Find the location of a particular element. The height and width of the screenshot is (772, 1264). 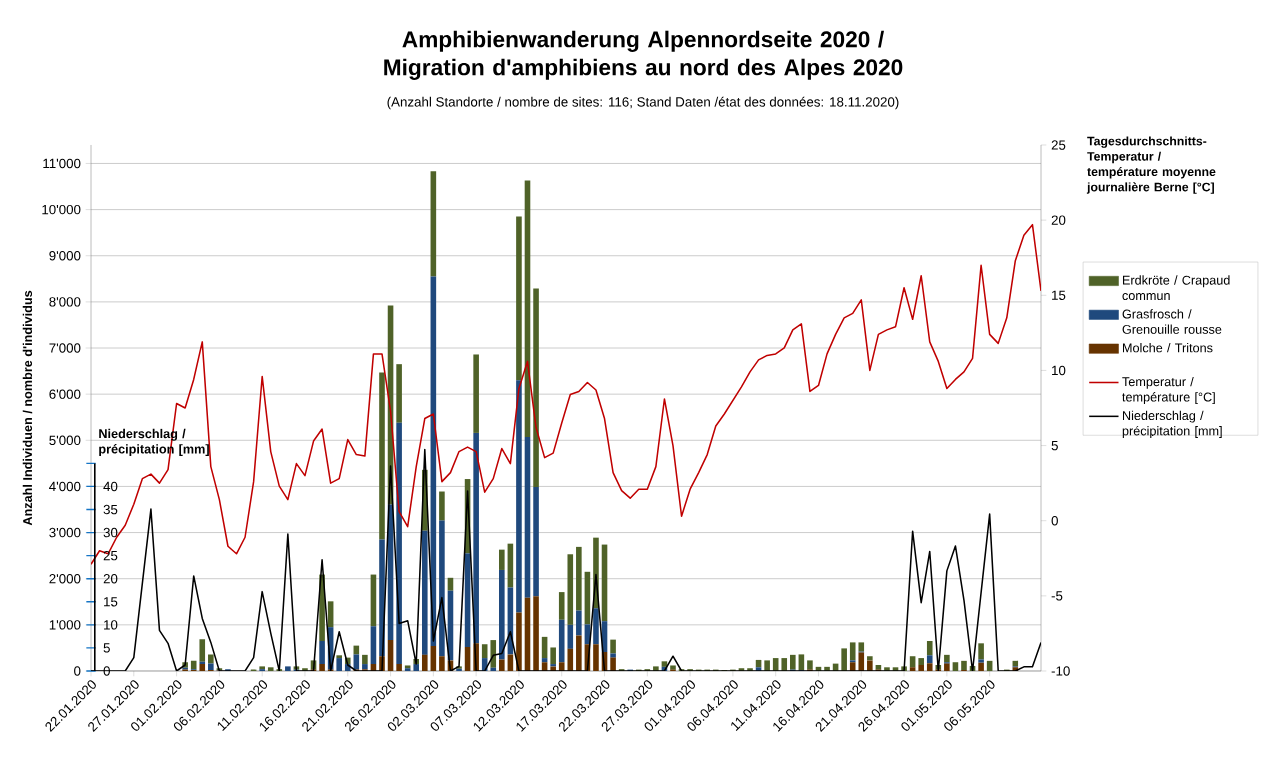

y-tick-label: 10'000 is located at coordinates (61, 209).